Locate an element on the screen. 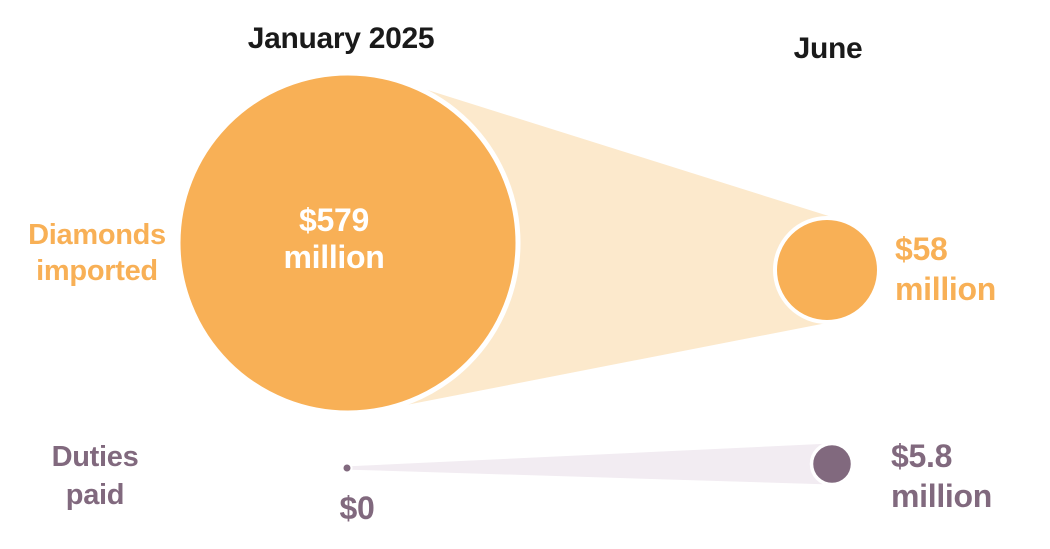 This screenshot has height=549, width=1050. row-label-diamonds-imported: Diamonds imported is located at coordinates (97, 253).